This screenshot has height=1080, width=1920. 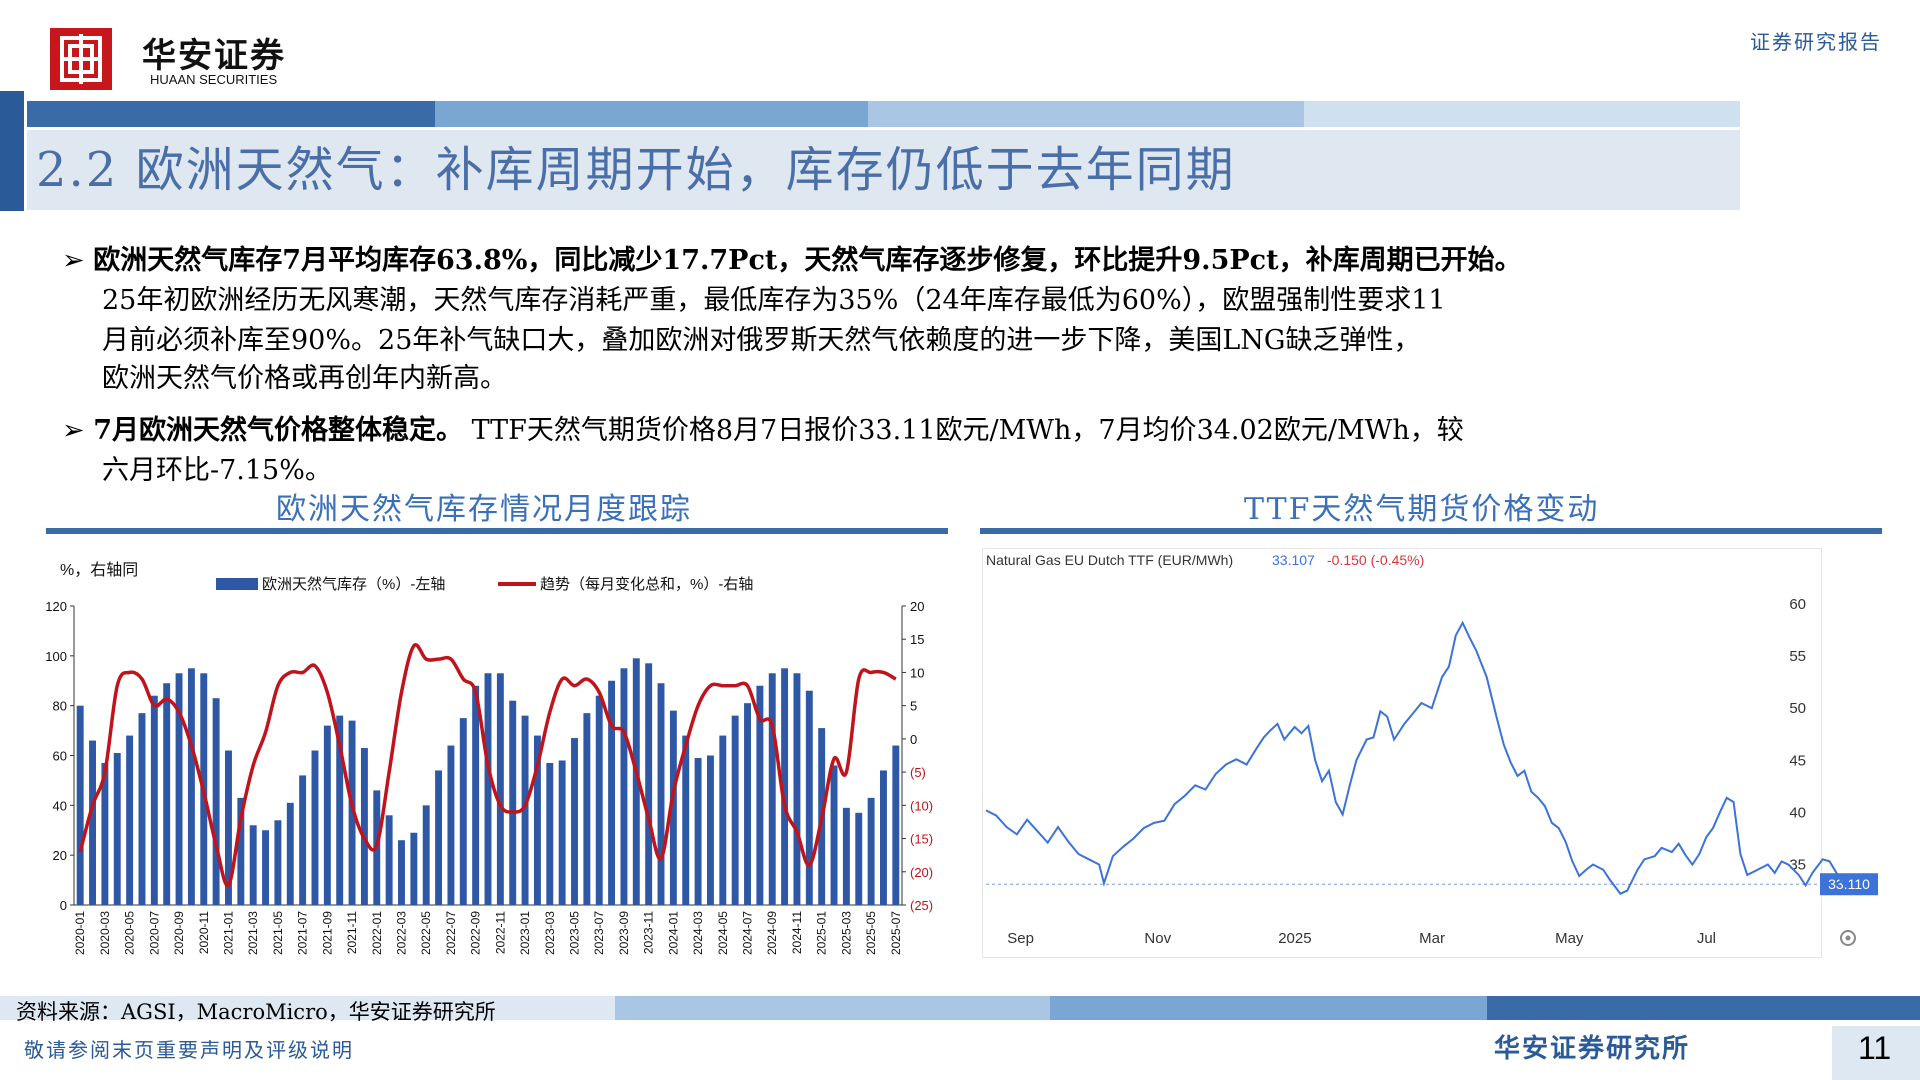 I want to click on x-tick-label: 2021-09, so click(x=327, y=933).